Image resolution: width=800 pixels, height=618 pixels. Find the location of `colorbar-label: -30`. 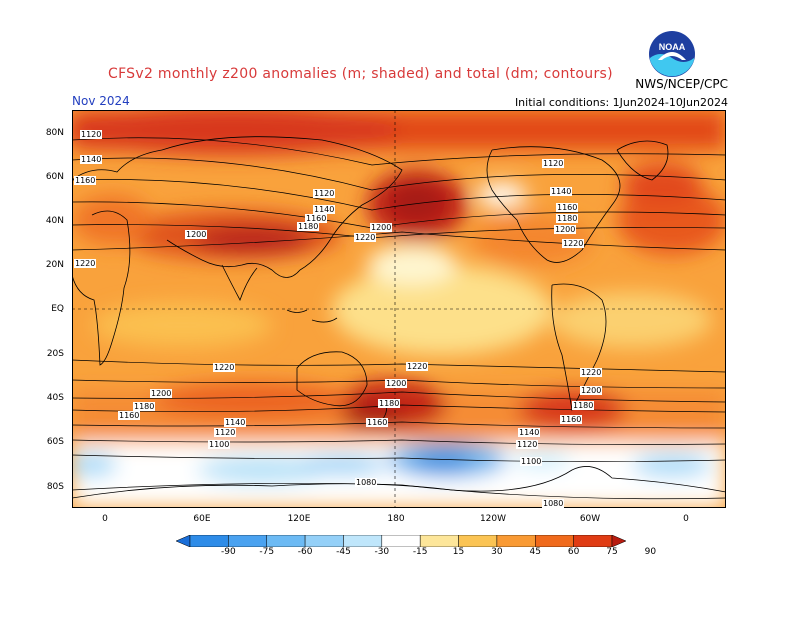

colorbar-label: -30 is located at coordinates (382, 552).